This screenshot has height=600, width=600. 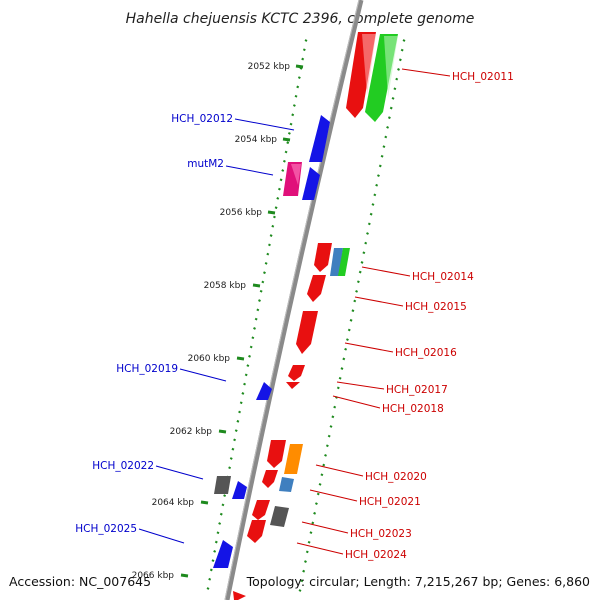 What do you see at coordinates (173, 503) in the screenshot?
I see `kbp-label: 2064 kbp` at bounding box center [173, 503].